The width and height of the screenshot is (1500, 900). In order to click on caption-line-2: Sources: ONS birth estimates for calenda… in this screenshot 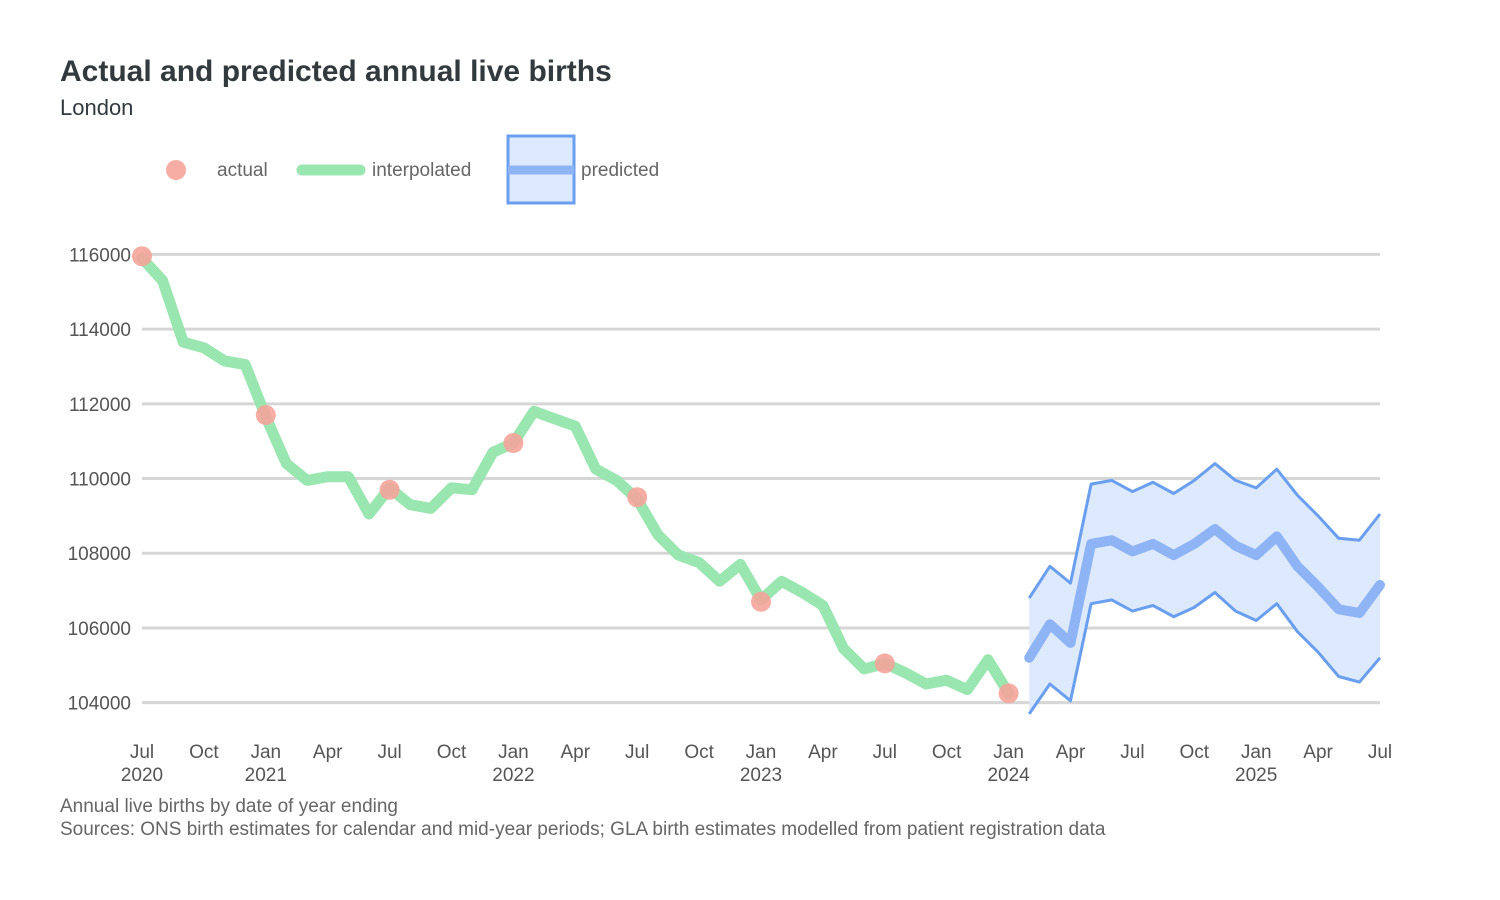, I will do `click(583, 829)`.